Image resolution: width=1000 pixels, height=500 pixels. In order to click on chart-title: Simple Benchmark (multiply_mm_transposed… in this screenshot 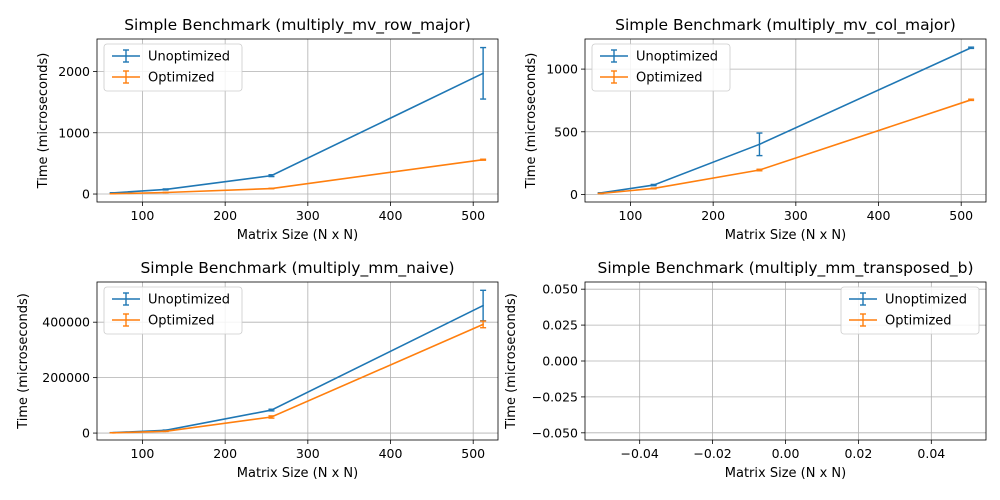, I will do `click(786, 268)`.